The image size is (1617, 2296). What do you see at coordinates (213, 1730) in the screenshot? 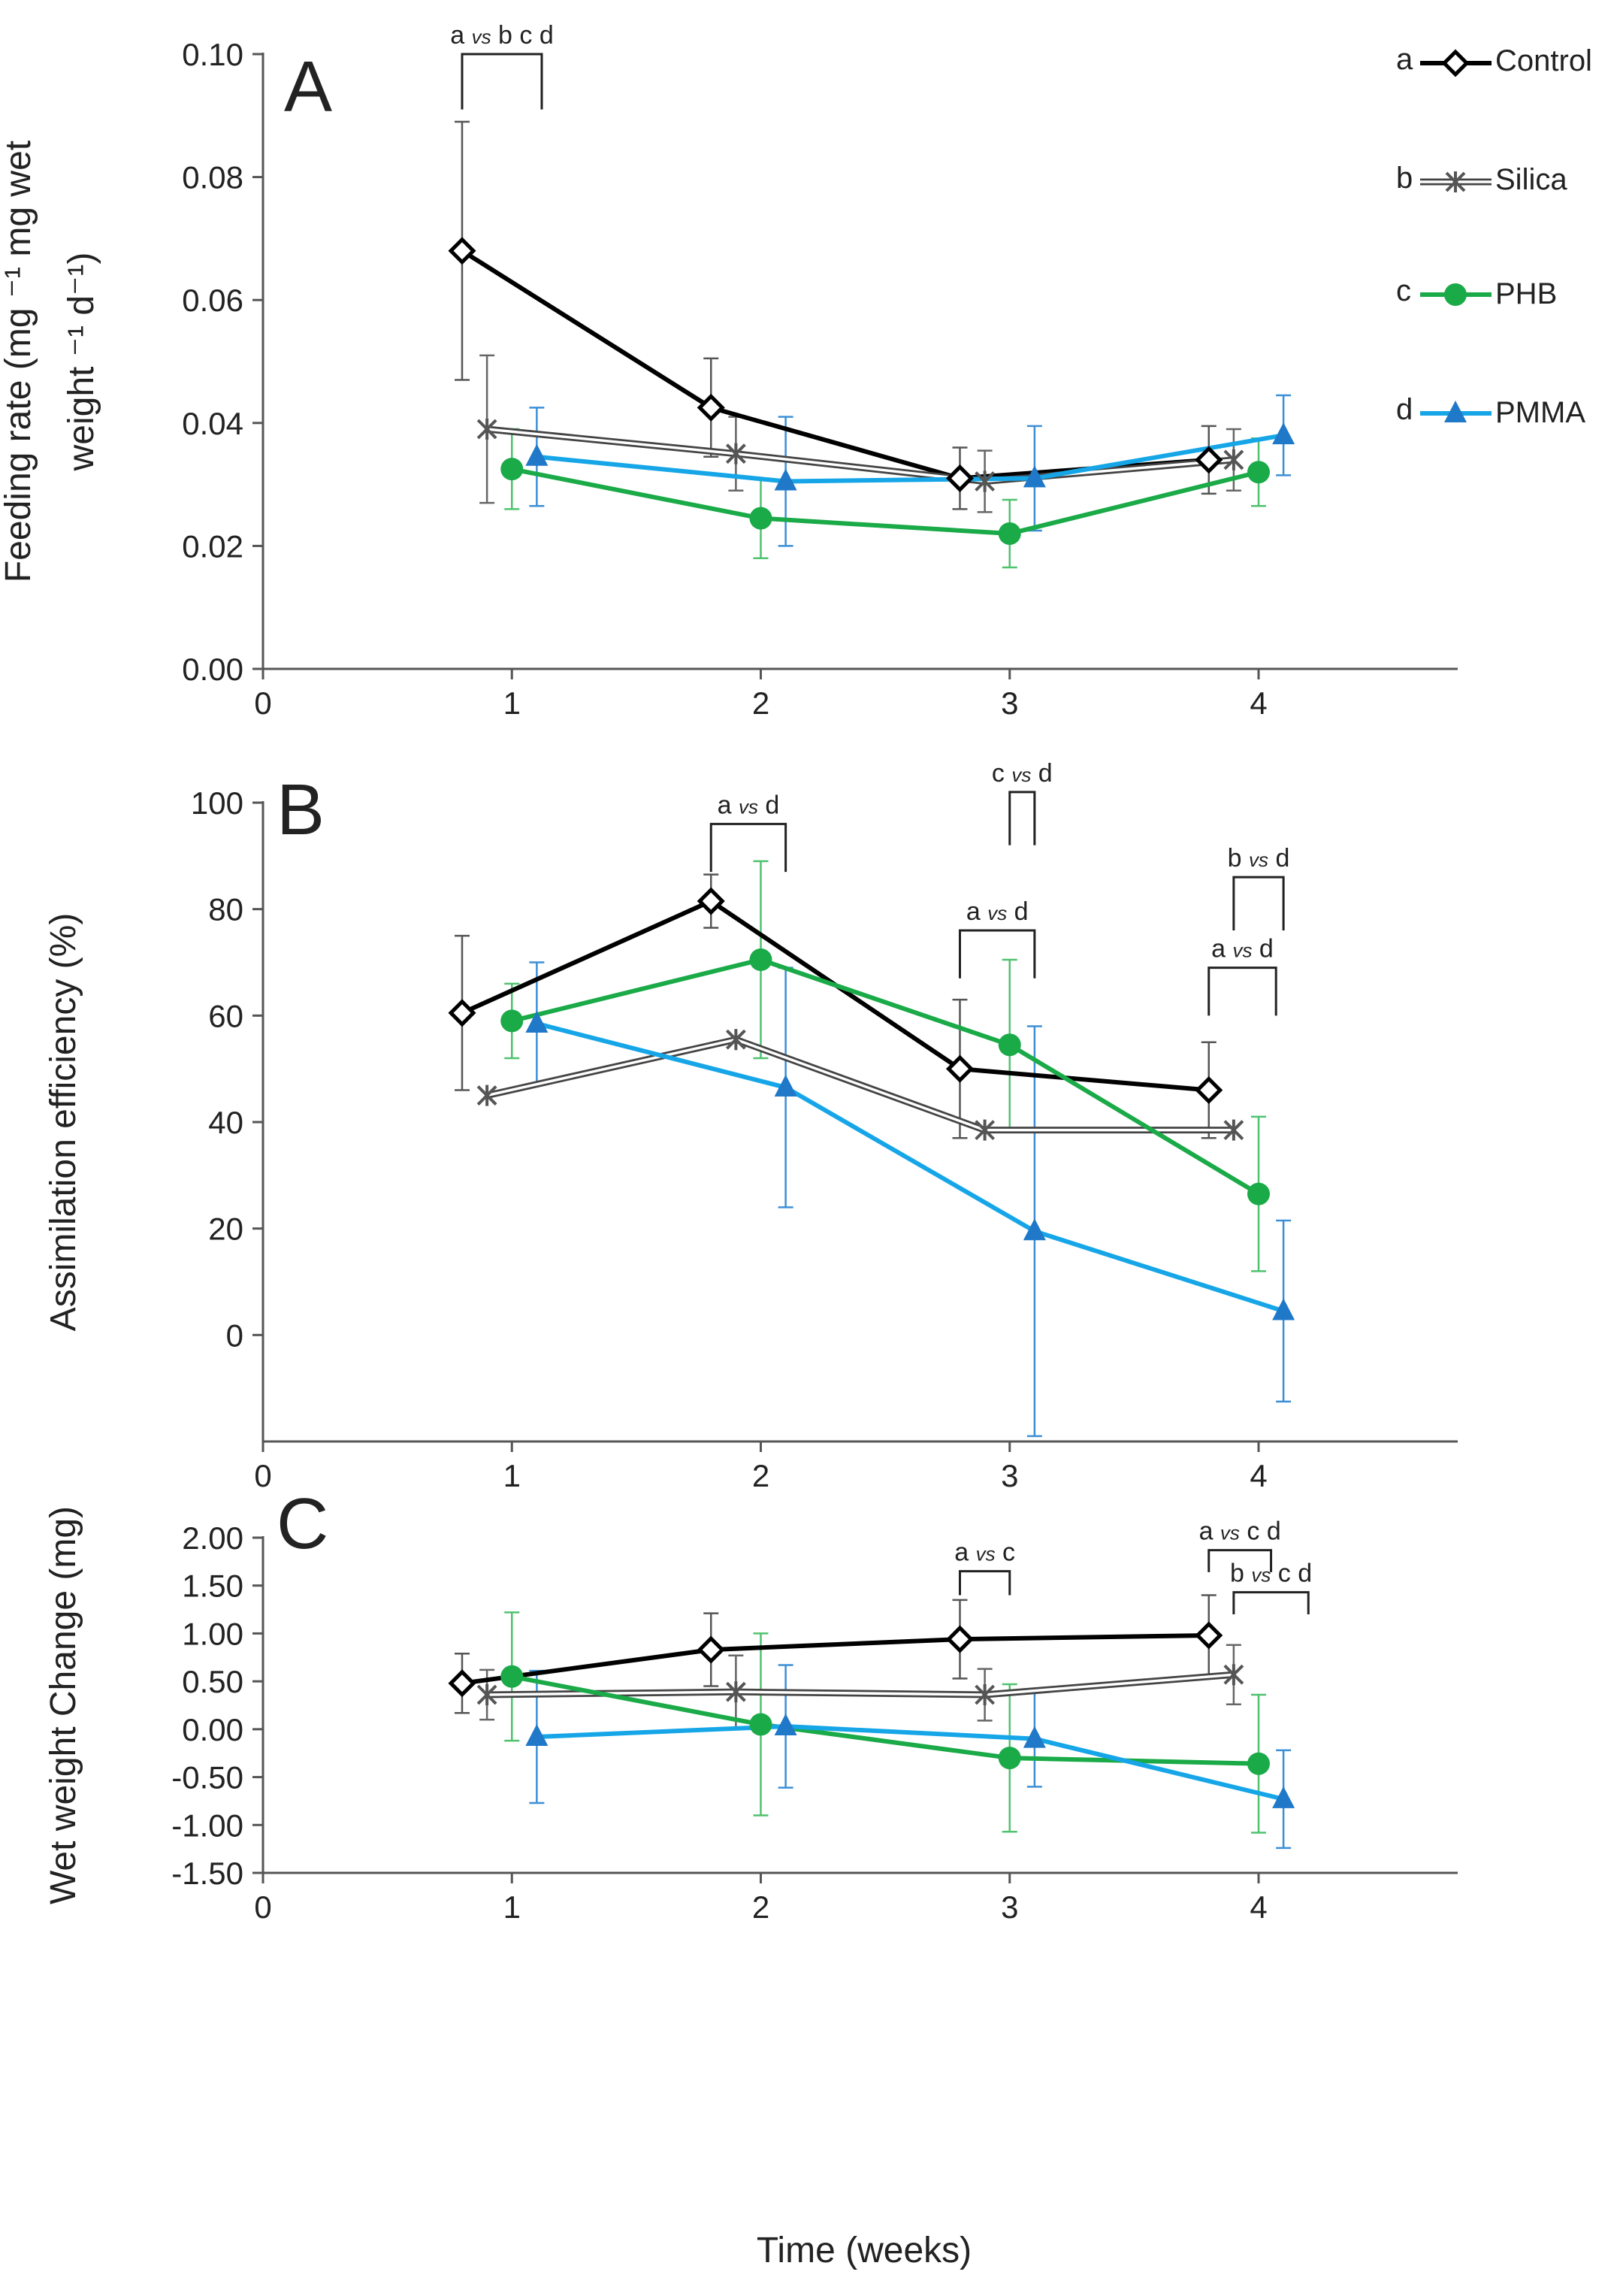
I see `panel-c-y-tick-label: 0.00` at bounding box center [213, 1730].